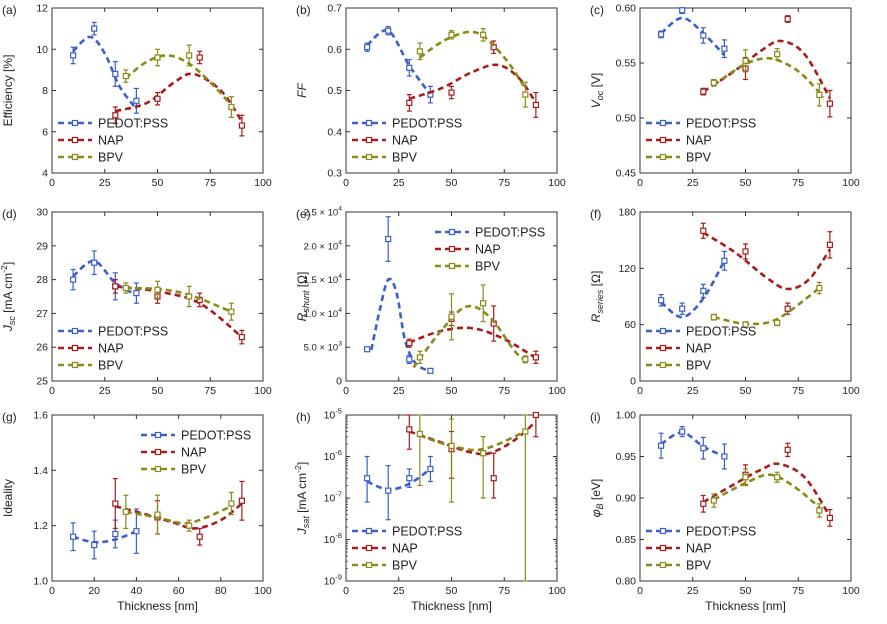 The image size is (887, 624). I want to click on y-tick-label: 180, so click(627, 213).